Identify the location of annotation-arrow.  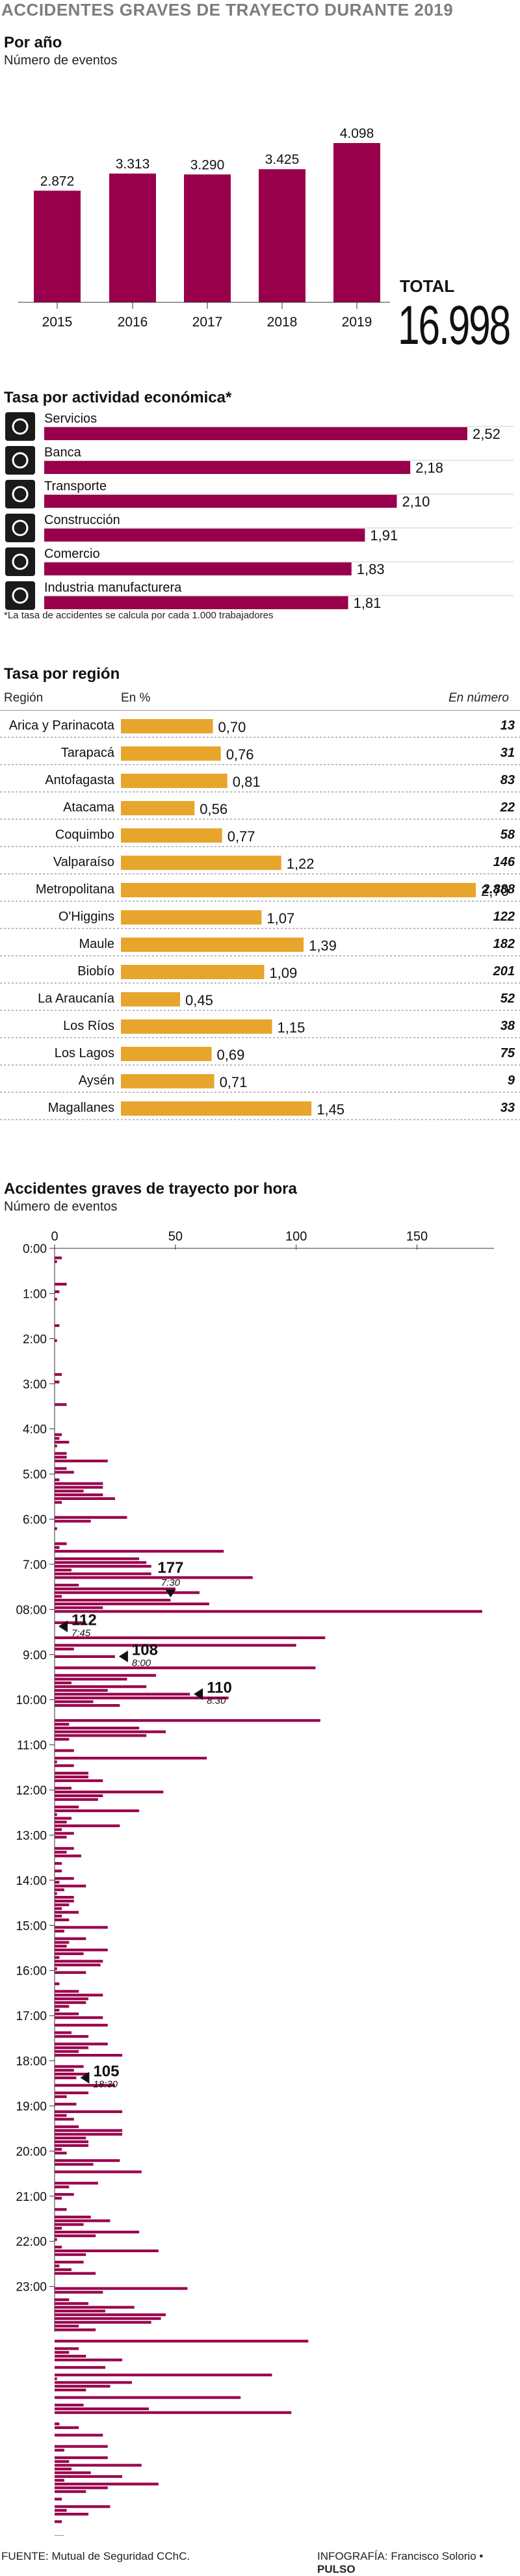
(85, 2077).